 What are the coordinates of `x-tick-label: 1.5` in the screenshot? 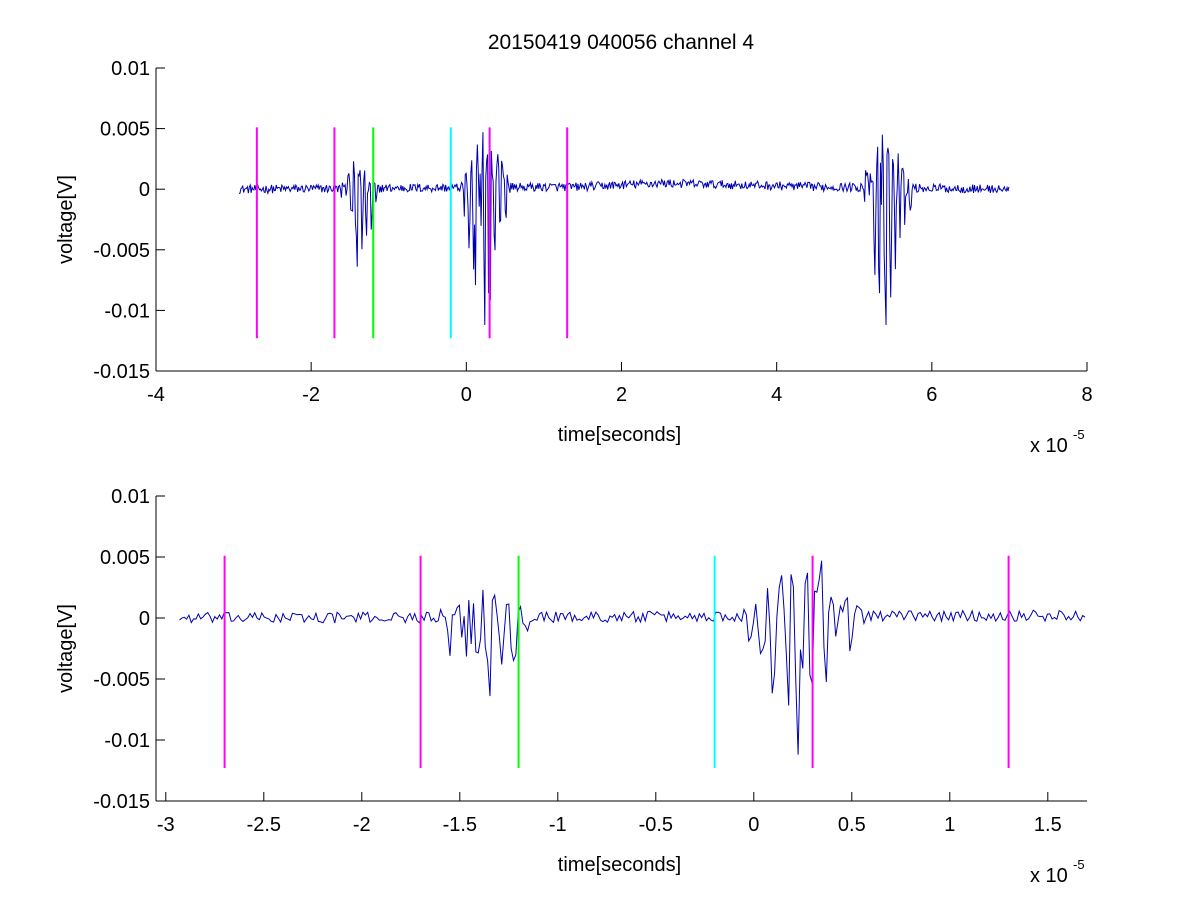 It's located at (1048, 825).